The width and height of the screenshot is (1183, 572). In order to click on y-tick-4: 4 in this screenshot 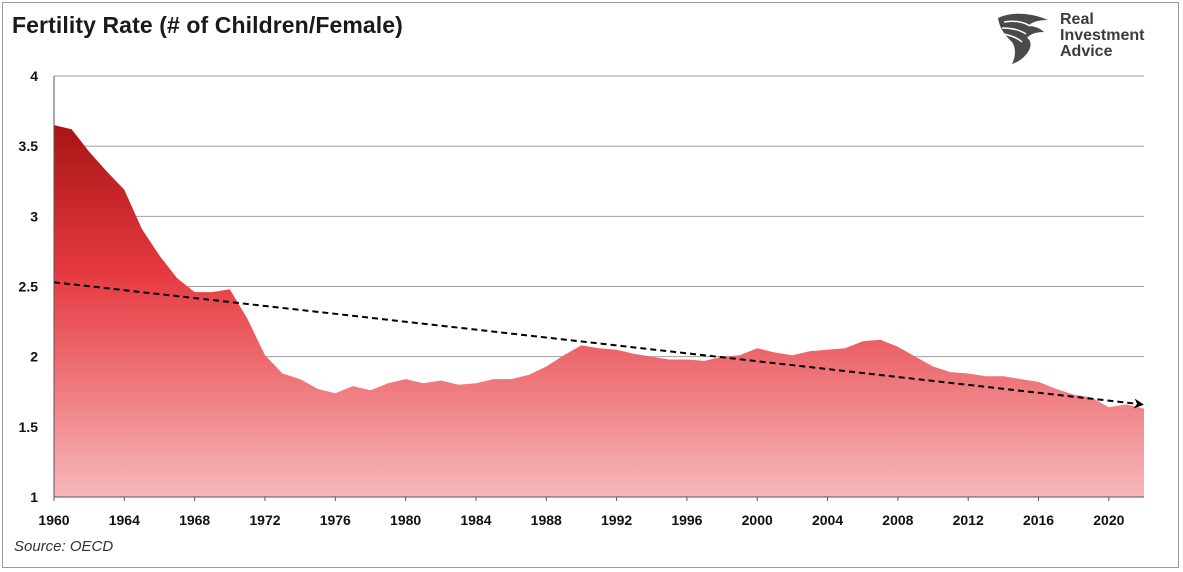, I will do `click(34, 76)`.